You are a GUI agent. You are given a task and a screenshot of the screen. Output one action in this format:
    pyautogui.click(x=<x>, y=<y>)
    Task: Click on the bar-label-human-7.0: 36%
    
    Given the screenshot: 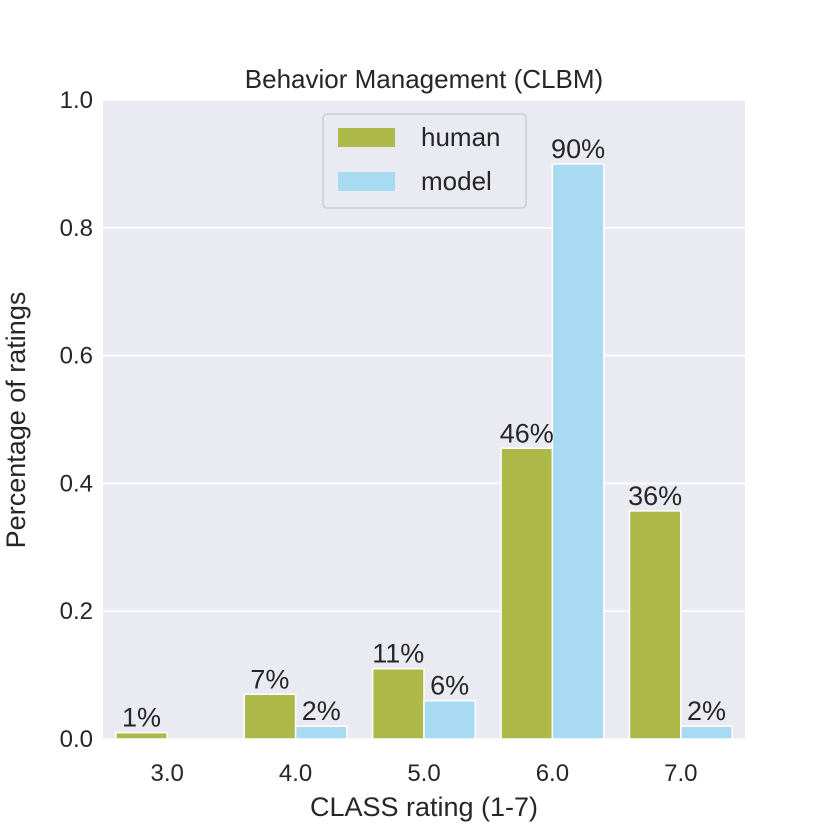 What is the action you would take?
    pyautogui.click(x=655, y=496)
    